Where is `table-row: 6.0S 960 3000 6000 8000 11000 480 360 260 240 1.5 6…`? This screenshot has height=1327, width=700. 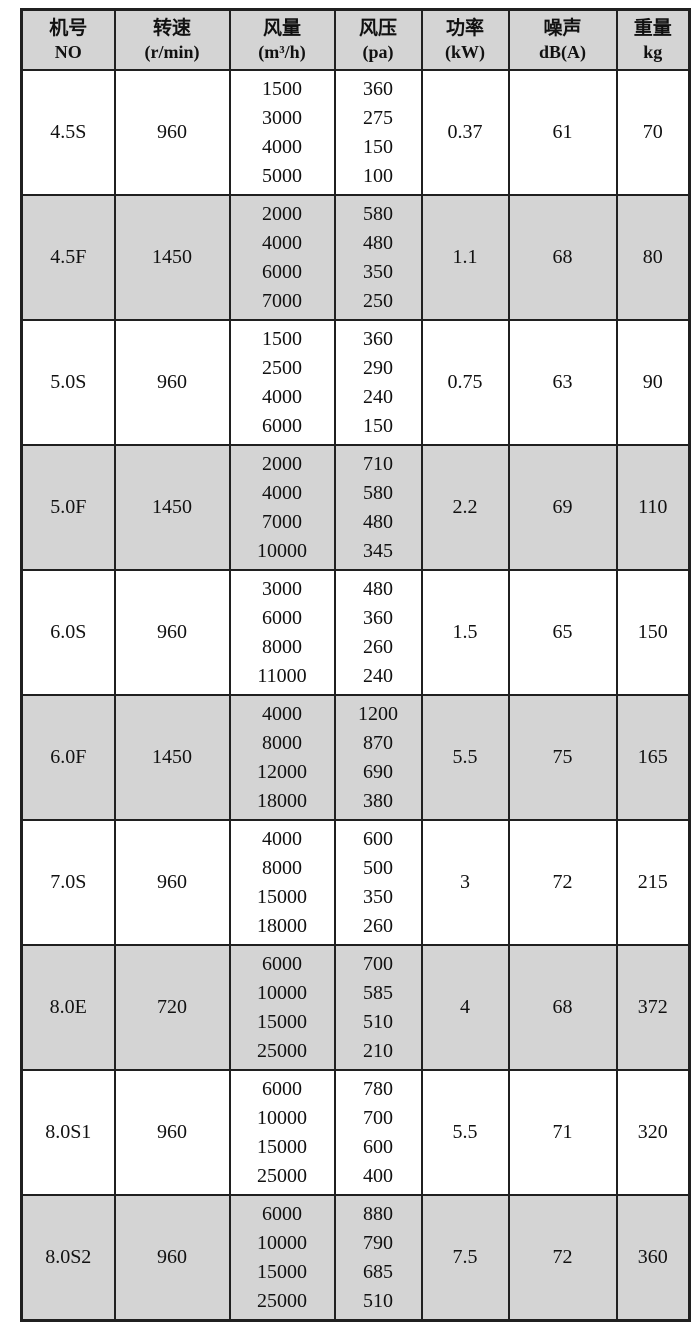 table-row: 6.0S 960 3000 6000 8000 11000 480 360 260 240 1.5 6… is located at coordinates (355, 632).